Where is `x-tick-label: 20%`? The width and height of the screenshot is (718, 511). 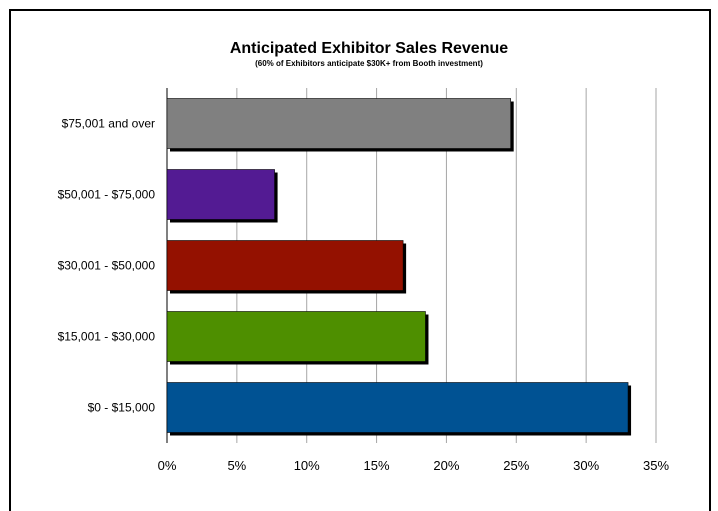
x-tick-label: 20% is located at coordinates (446, 465).